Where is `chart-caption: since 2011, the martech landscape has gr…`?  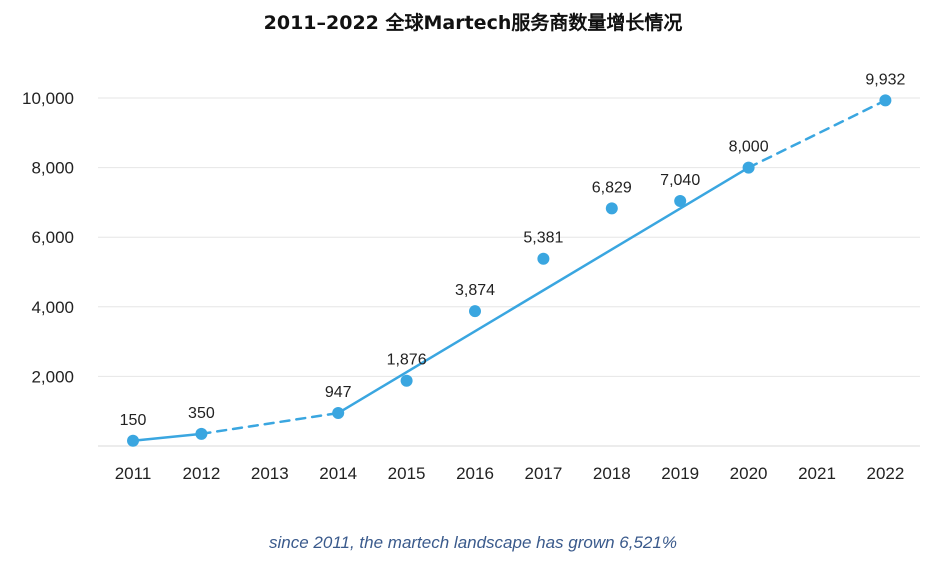 chart-caption: since 2011, the martech landscape has gr… is located at coordinates (473, 542).